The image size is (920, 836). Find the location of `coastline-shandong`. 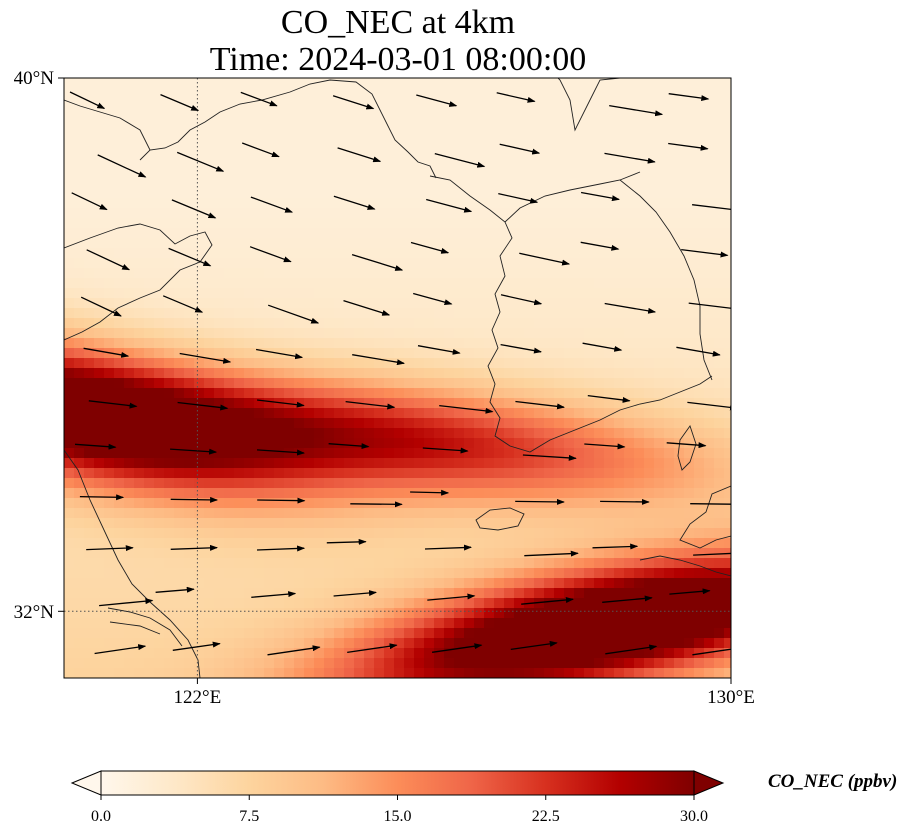

coastline-shandong is located at coordinates (138, 282).